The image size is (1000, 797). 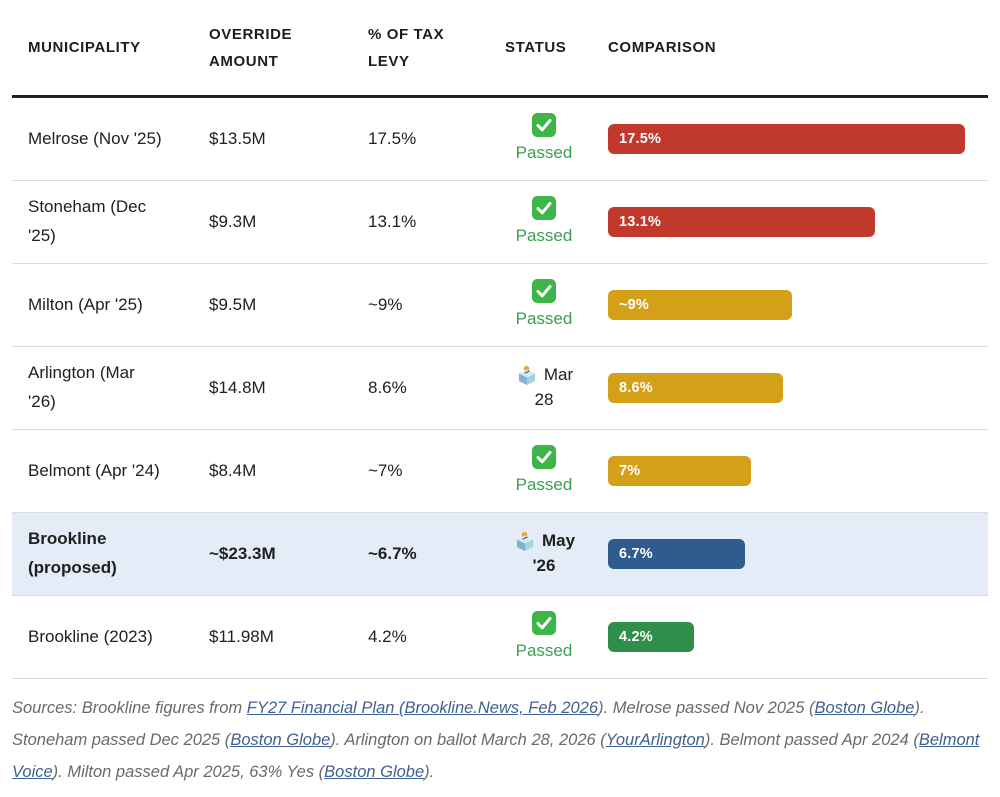 What do you see at coordinates (558, 375) in the screenshot?
I see `status-label: Mar` at bounding box center [558, 375].